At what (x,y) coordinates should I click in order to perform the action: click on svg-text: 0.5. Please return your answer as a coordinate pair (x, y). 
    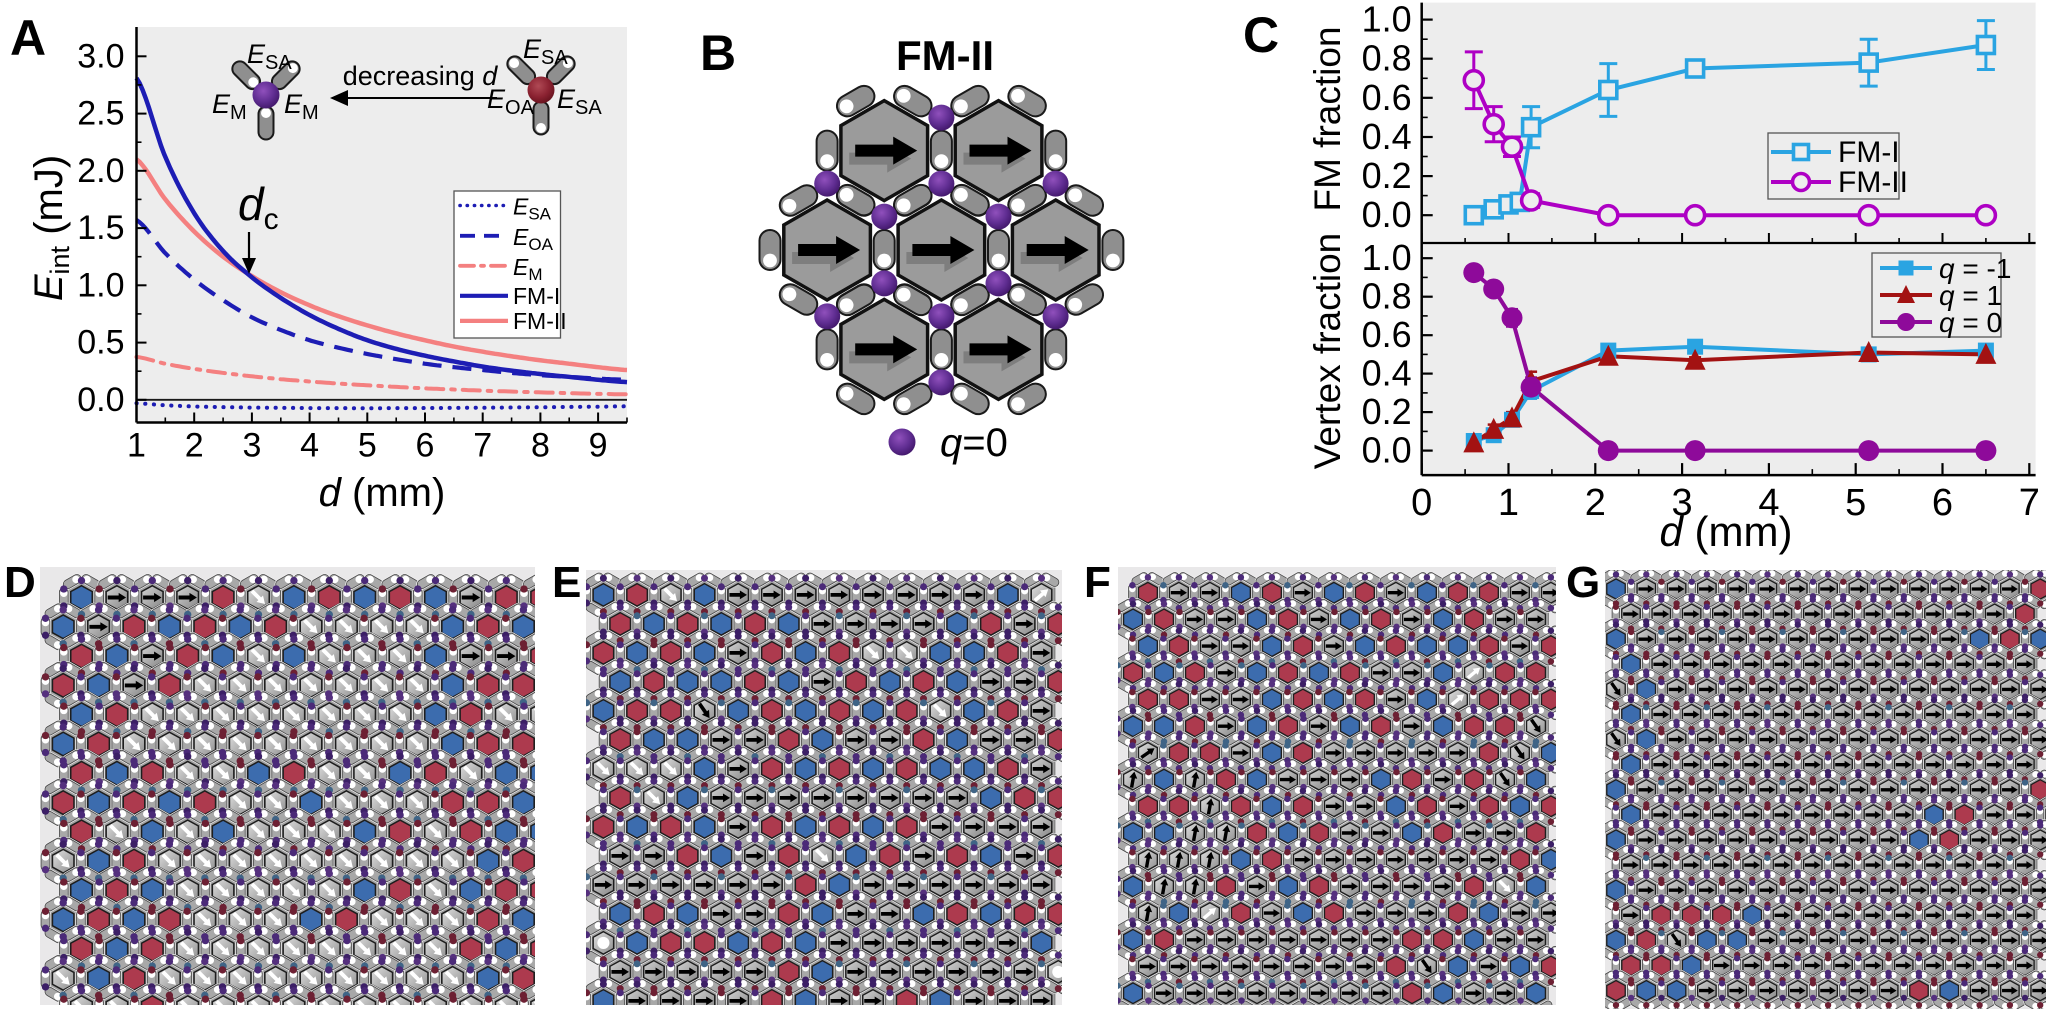
    Looking at the image, I should click on (100, 343).